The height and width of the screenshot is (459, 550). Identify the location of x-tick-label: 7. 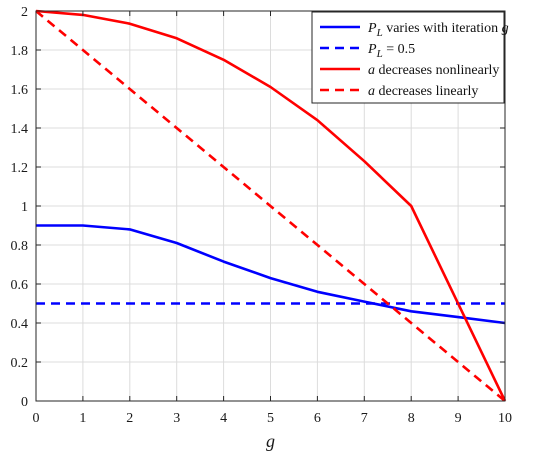
(364, 418).